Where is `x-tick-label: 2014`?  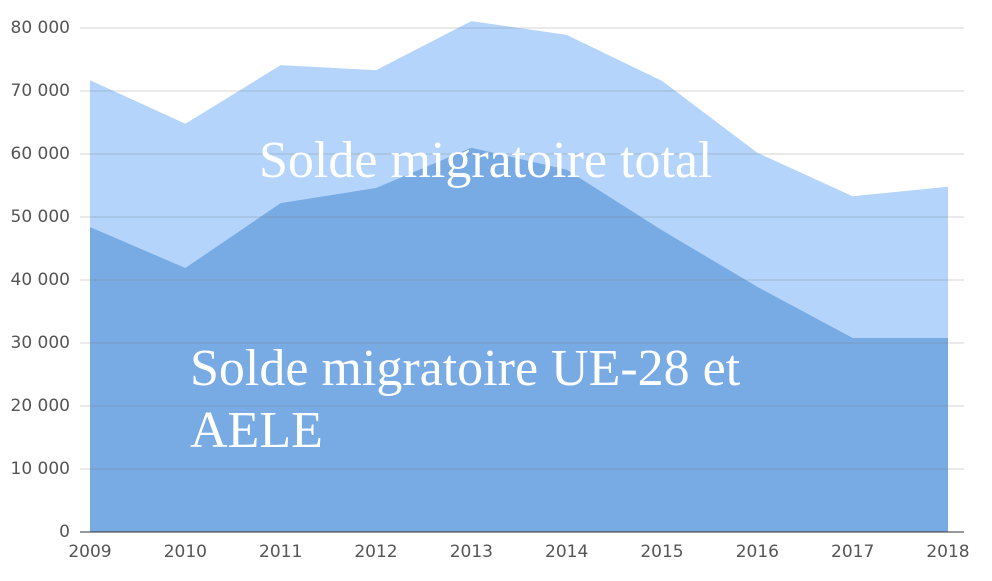
x-tick-label: 2014 is located at coordinates (566, 552).